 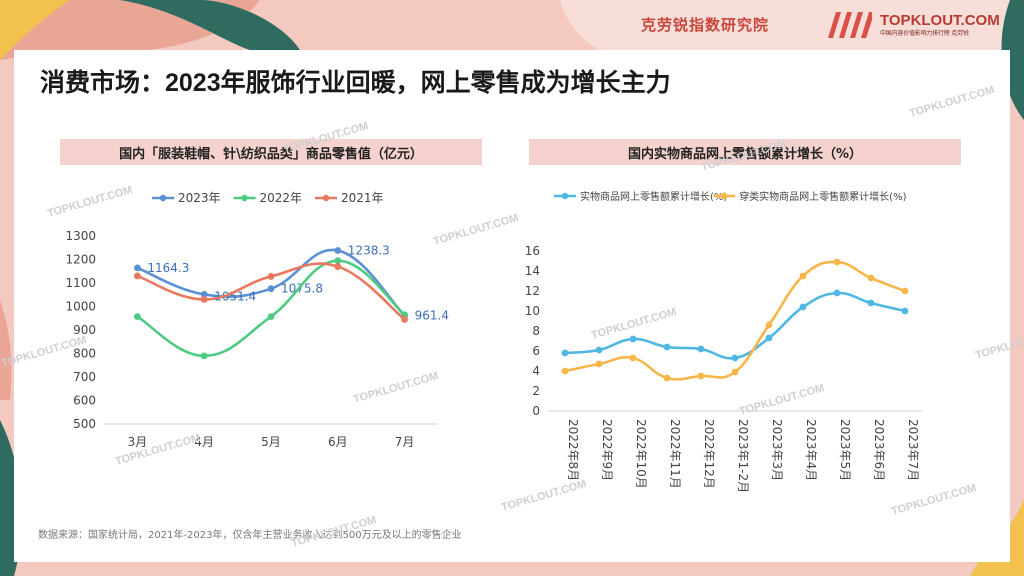 What do you see at coordinates (271, 442) in the screenshot?
I see `chart1-x-tick-label: 5月` at bounding box center [271, 442].